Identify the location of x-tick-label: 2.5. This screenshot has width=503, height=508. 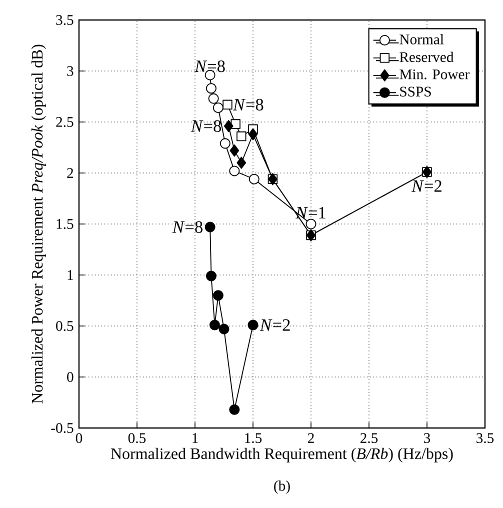
(369, 438).